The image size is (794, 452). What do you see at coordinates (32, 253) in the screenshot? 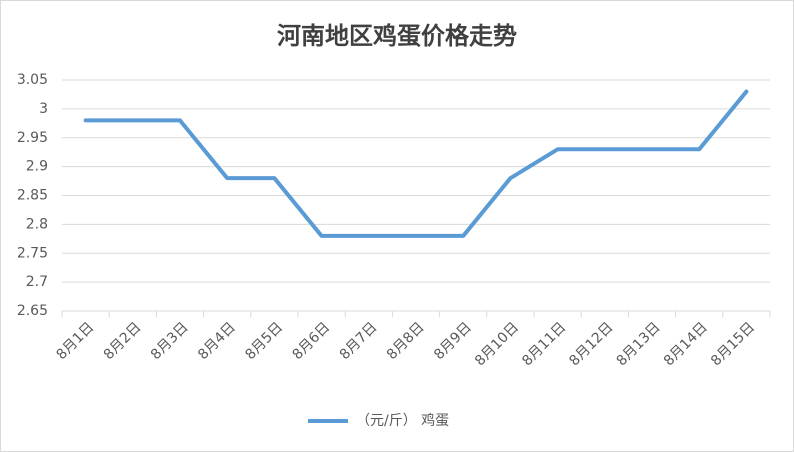
I see `y-tick-label: 2.75` at bounding box center [32, 253].